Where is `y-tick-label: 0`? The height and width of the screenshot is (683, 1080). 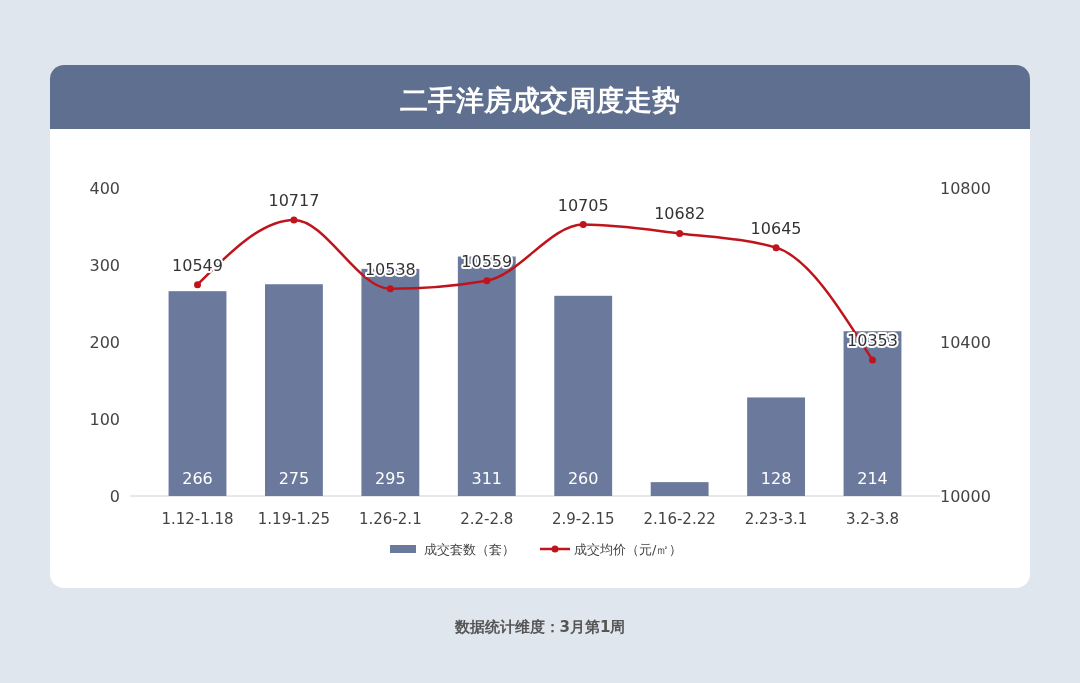
y-tick-label: 0 is located at coordinates (114, 496).